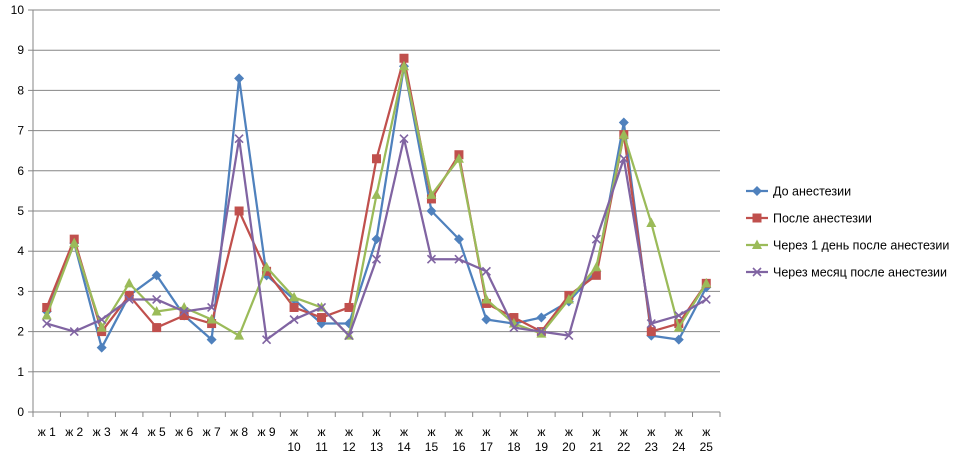  What do you see at coordinates (542, 439) in the screenshot?
I see `x-tick-label: ж 19` at bounding box center [542, 439].